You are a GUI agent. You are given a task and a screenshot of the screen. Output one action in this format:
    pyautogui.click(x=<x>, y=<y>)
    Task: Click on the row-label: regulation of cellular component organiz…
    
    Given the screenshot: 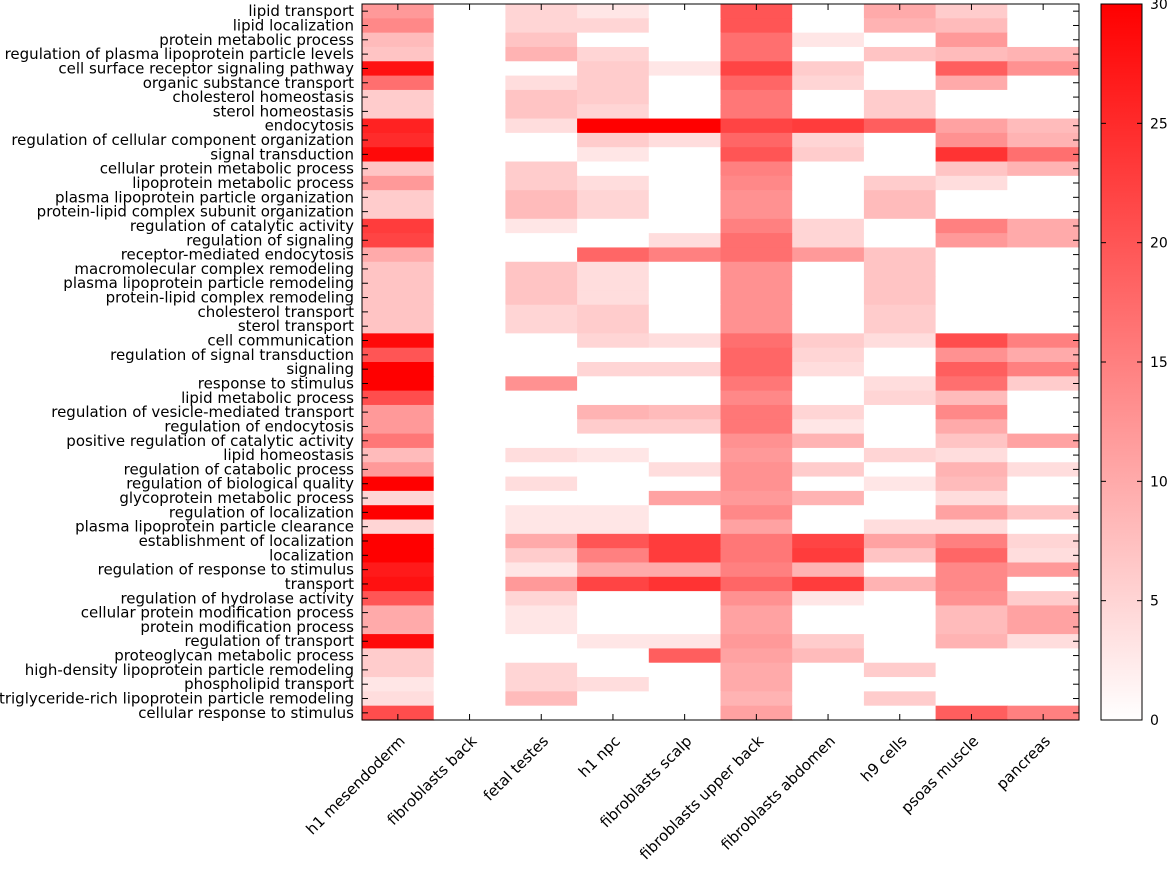 What is the action you would take?
    pyautogui.click(x=182, y=140)
    